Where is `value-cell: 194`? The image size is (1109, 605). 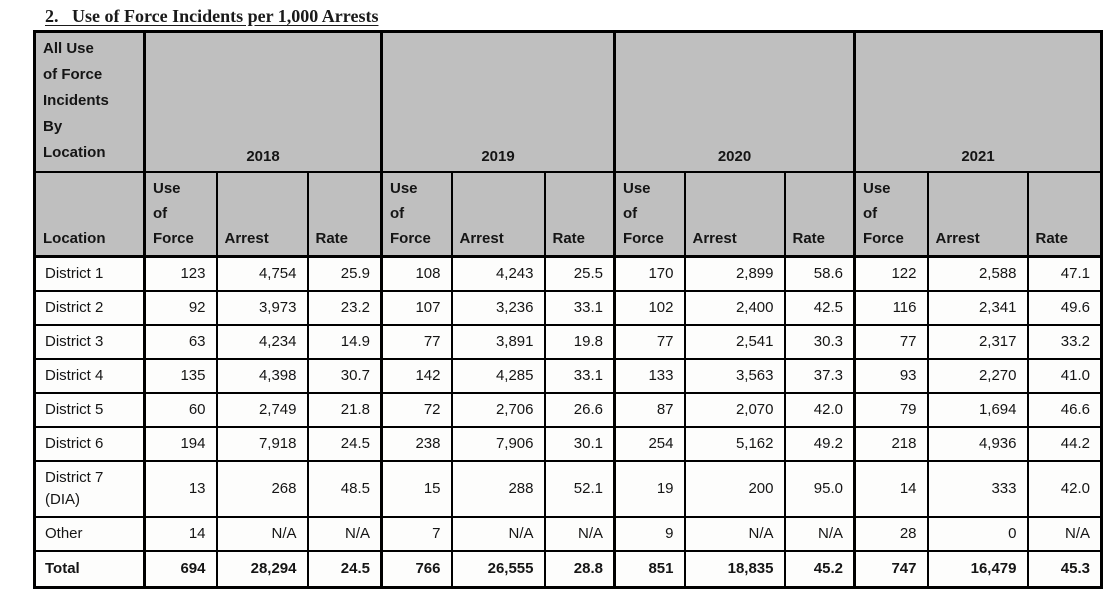
value-cell: 194 is located at coordinates (180, 443).